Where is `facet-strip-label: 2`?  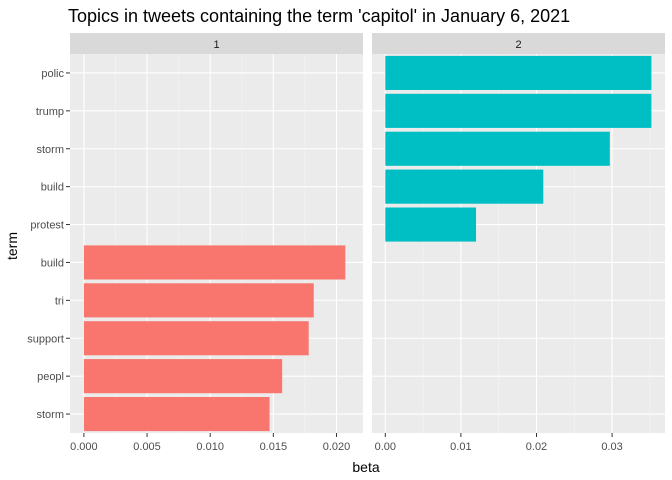 facet-strip-label: 2 is located at coordinates (518, 45).